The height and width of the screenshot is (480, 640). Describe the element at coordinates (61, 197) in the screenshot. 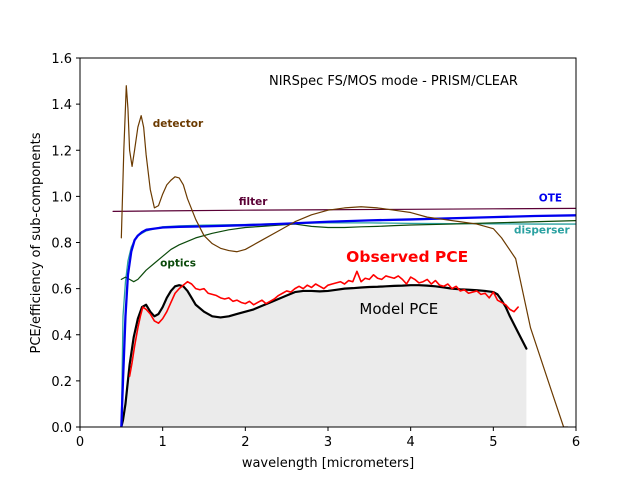

I see `y-tick-label: 1.0` at that location.